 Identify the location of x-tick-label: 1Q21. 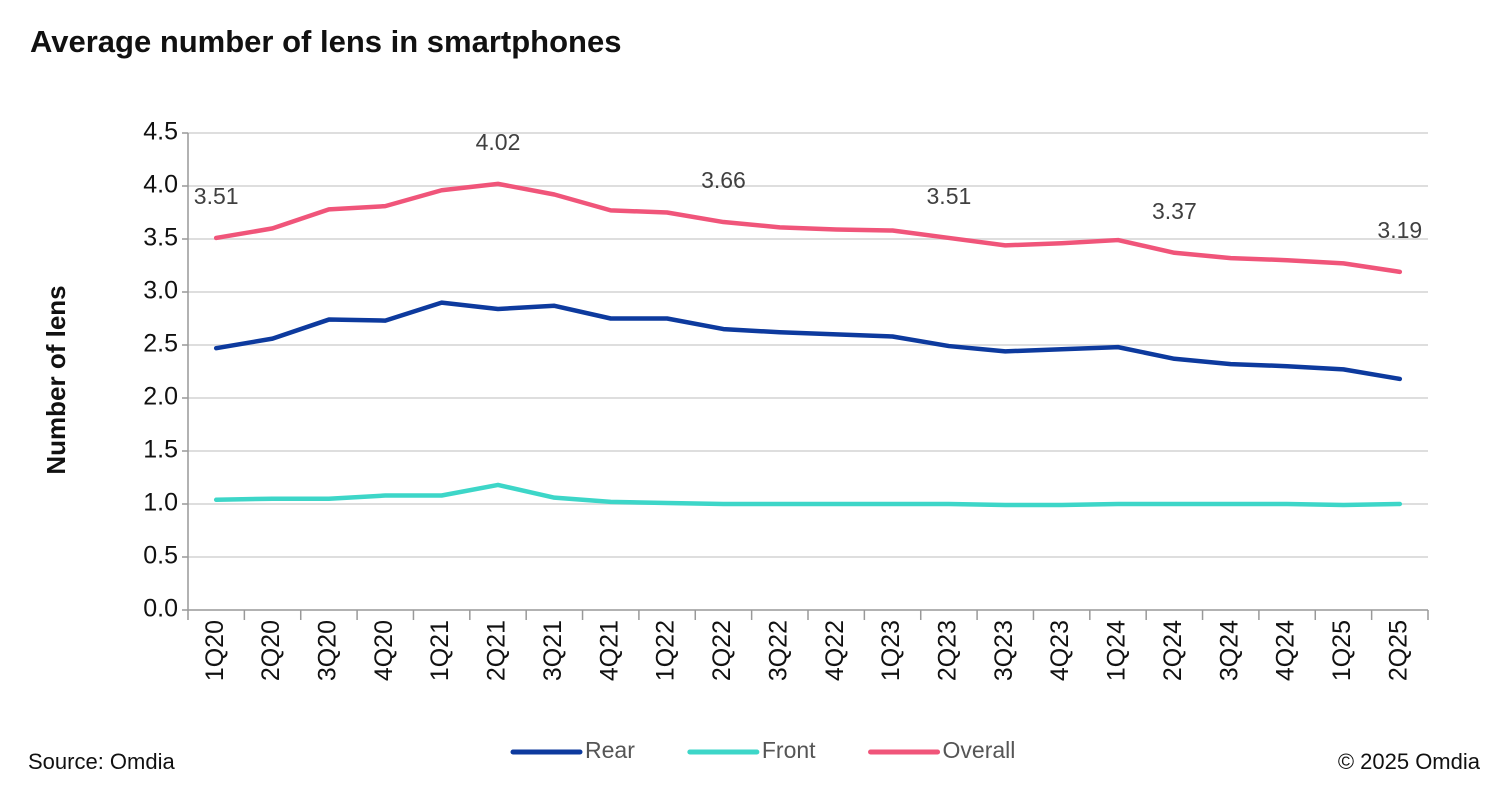
(440, 650).